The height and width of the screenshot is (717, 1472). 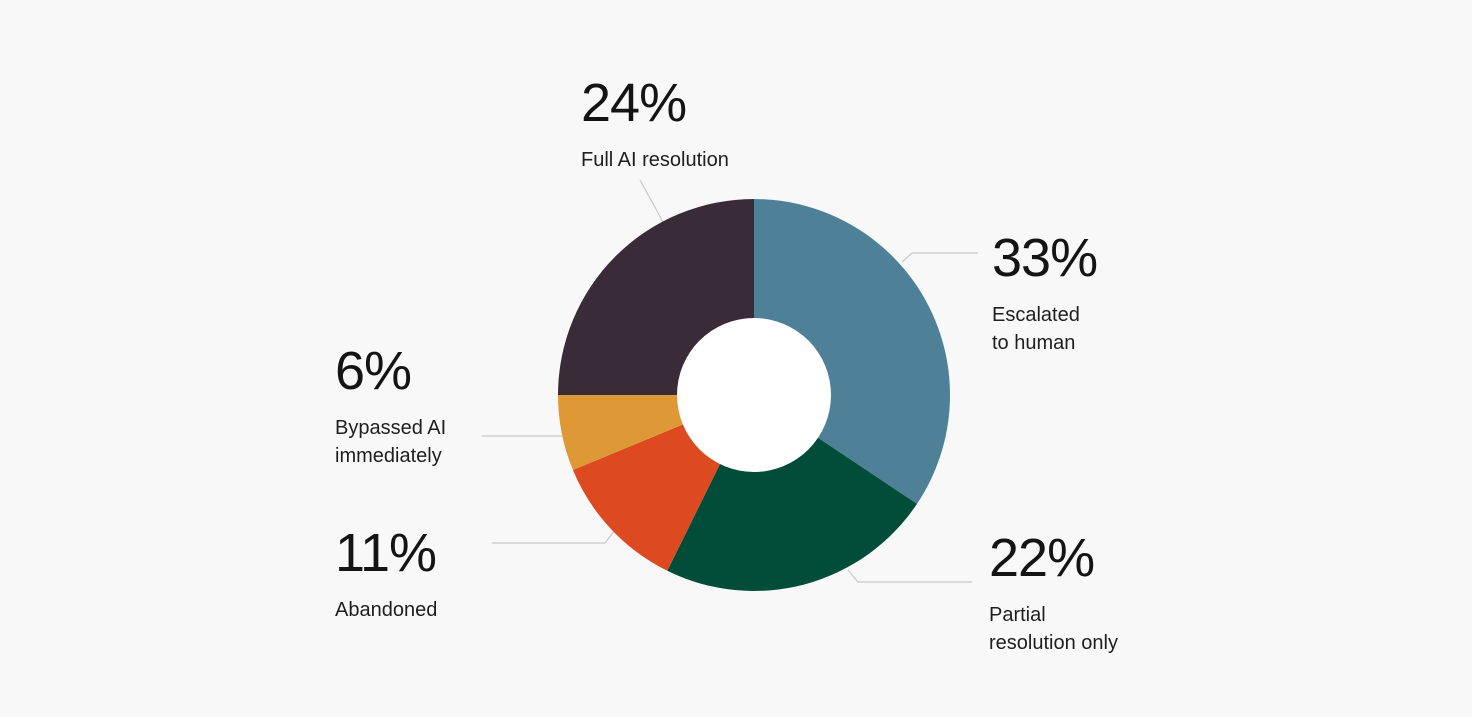 What do you see at coordinates (1045, 292) in the screenshot?
I see `callout-escalated: 33% Escalated to human` at bounding box center [1045, 292].